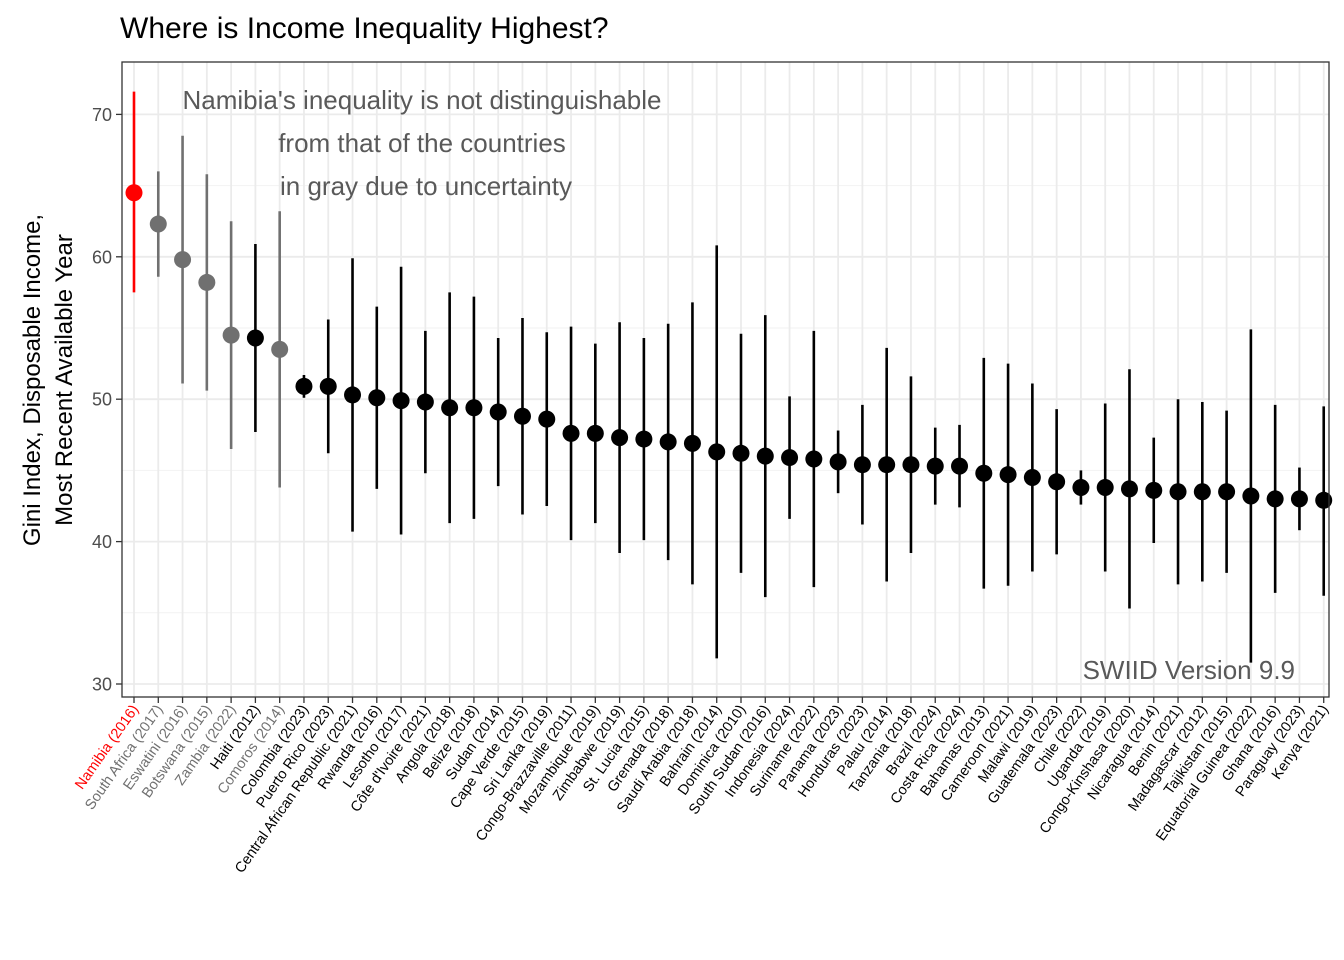 Image resolution: width=1344 pixels, height=960 pixels. Describe the element at coordinates (102, 685) in the screenshot. I see `y-tick-label: 30` at that location.